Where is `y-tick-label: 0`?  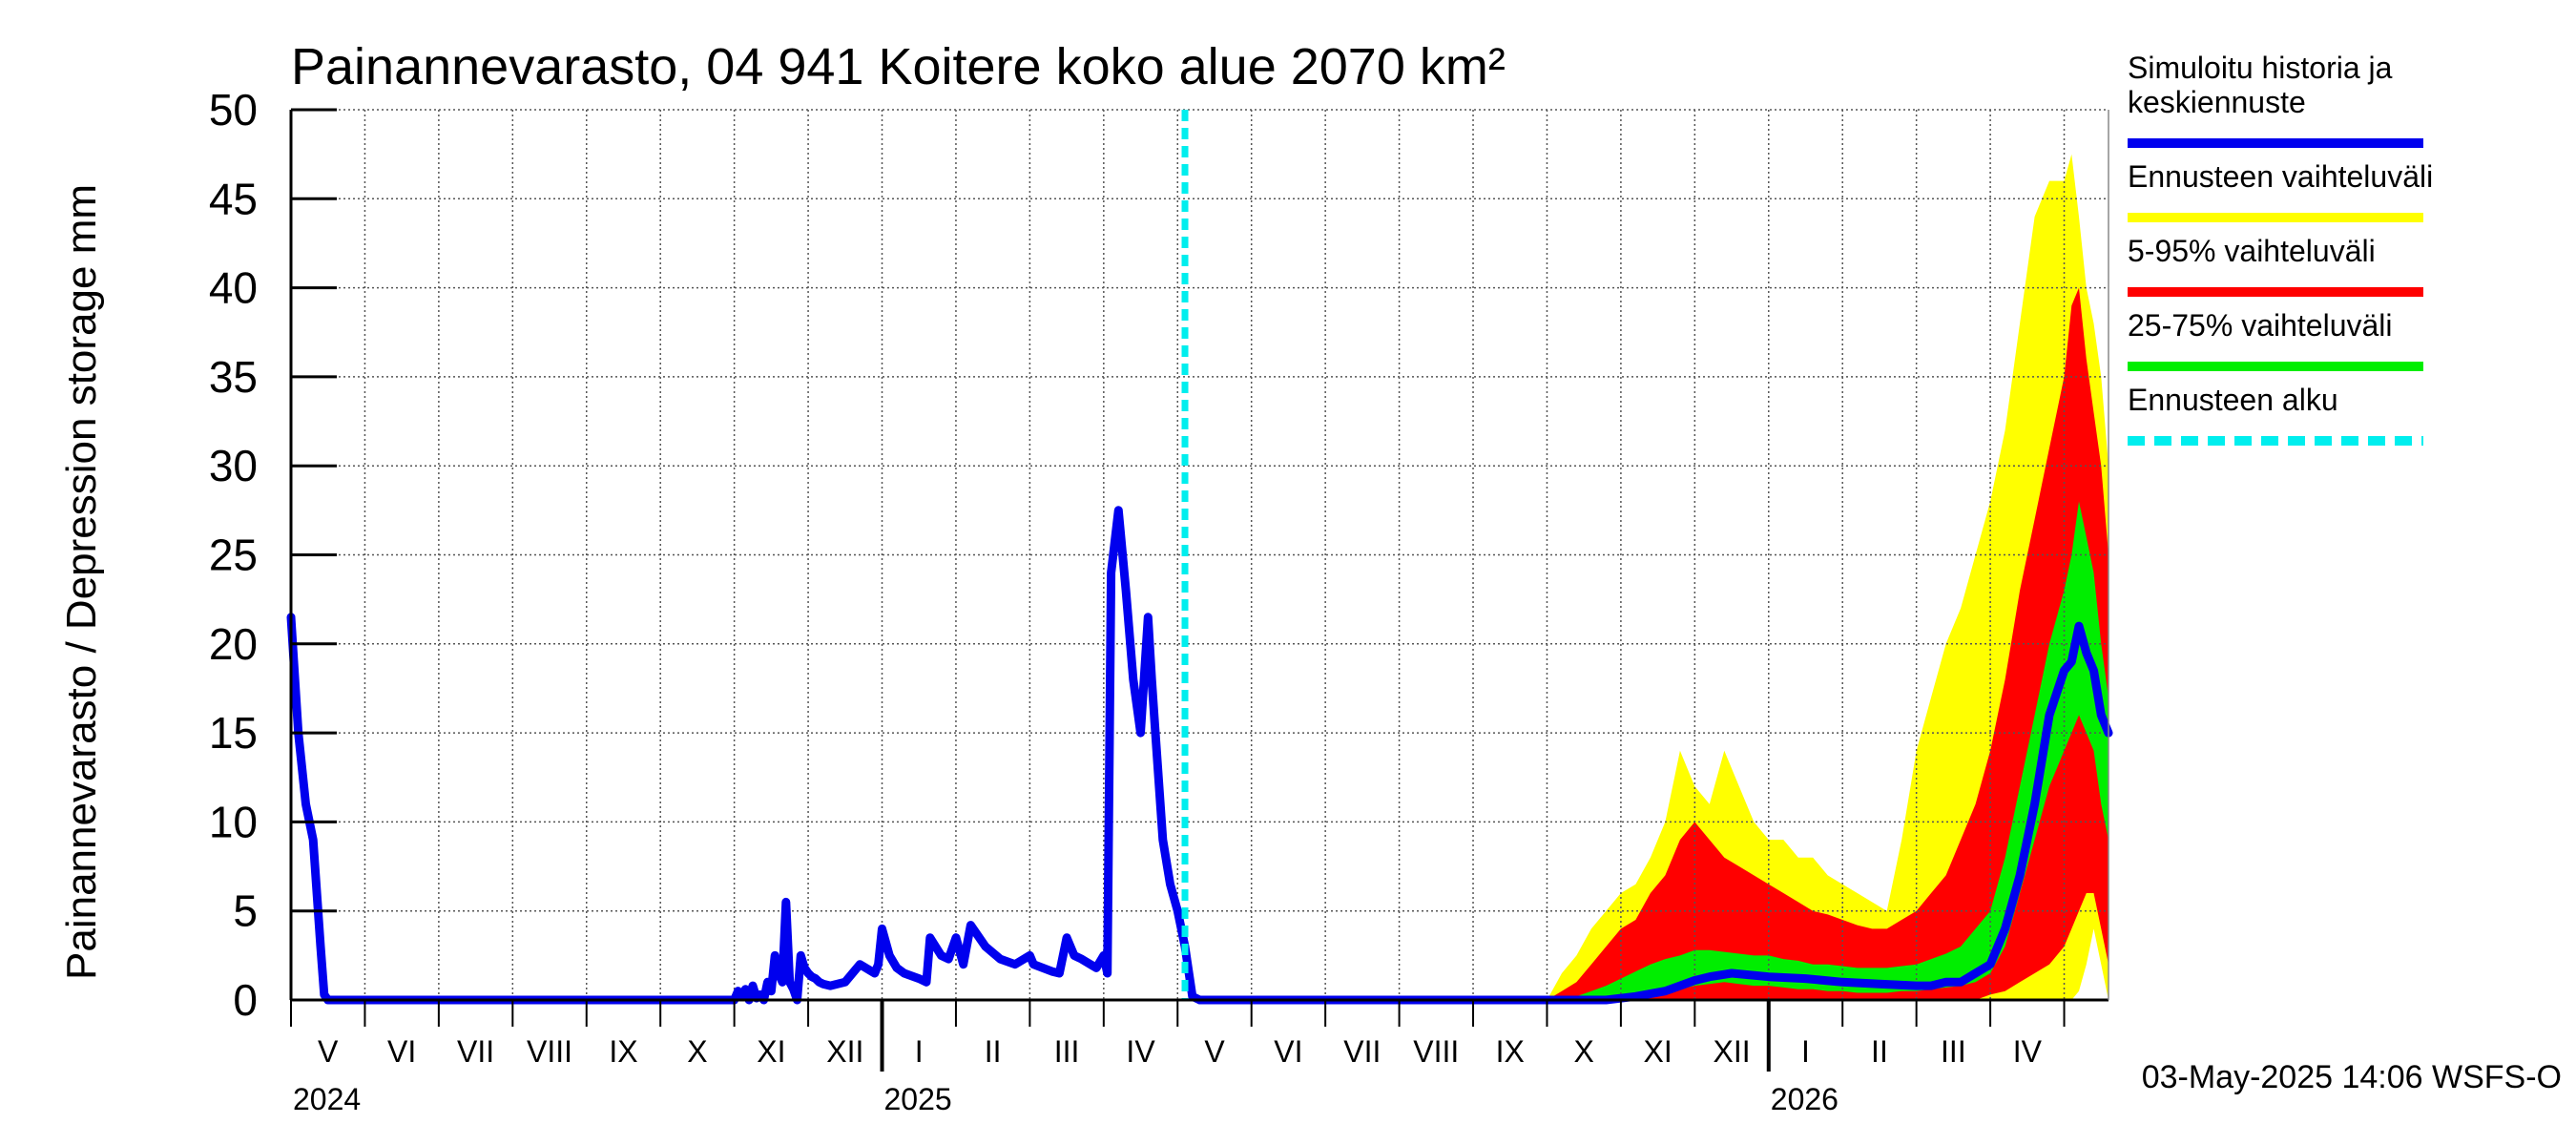 y-tick-label: 0 is located at coordinates (245, 1000).